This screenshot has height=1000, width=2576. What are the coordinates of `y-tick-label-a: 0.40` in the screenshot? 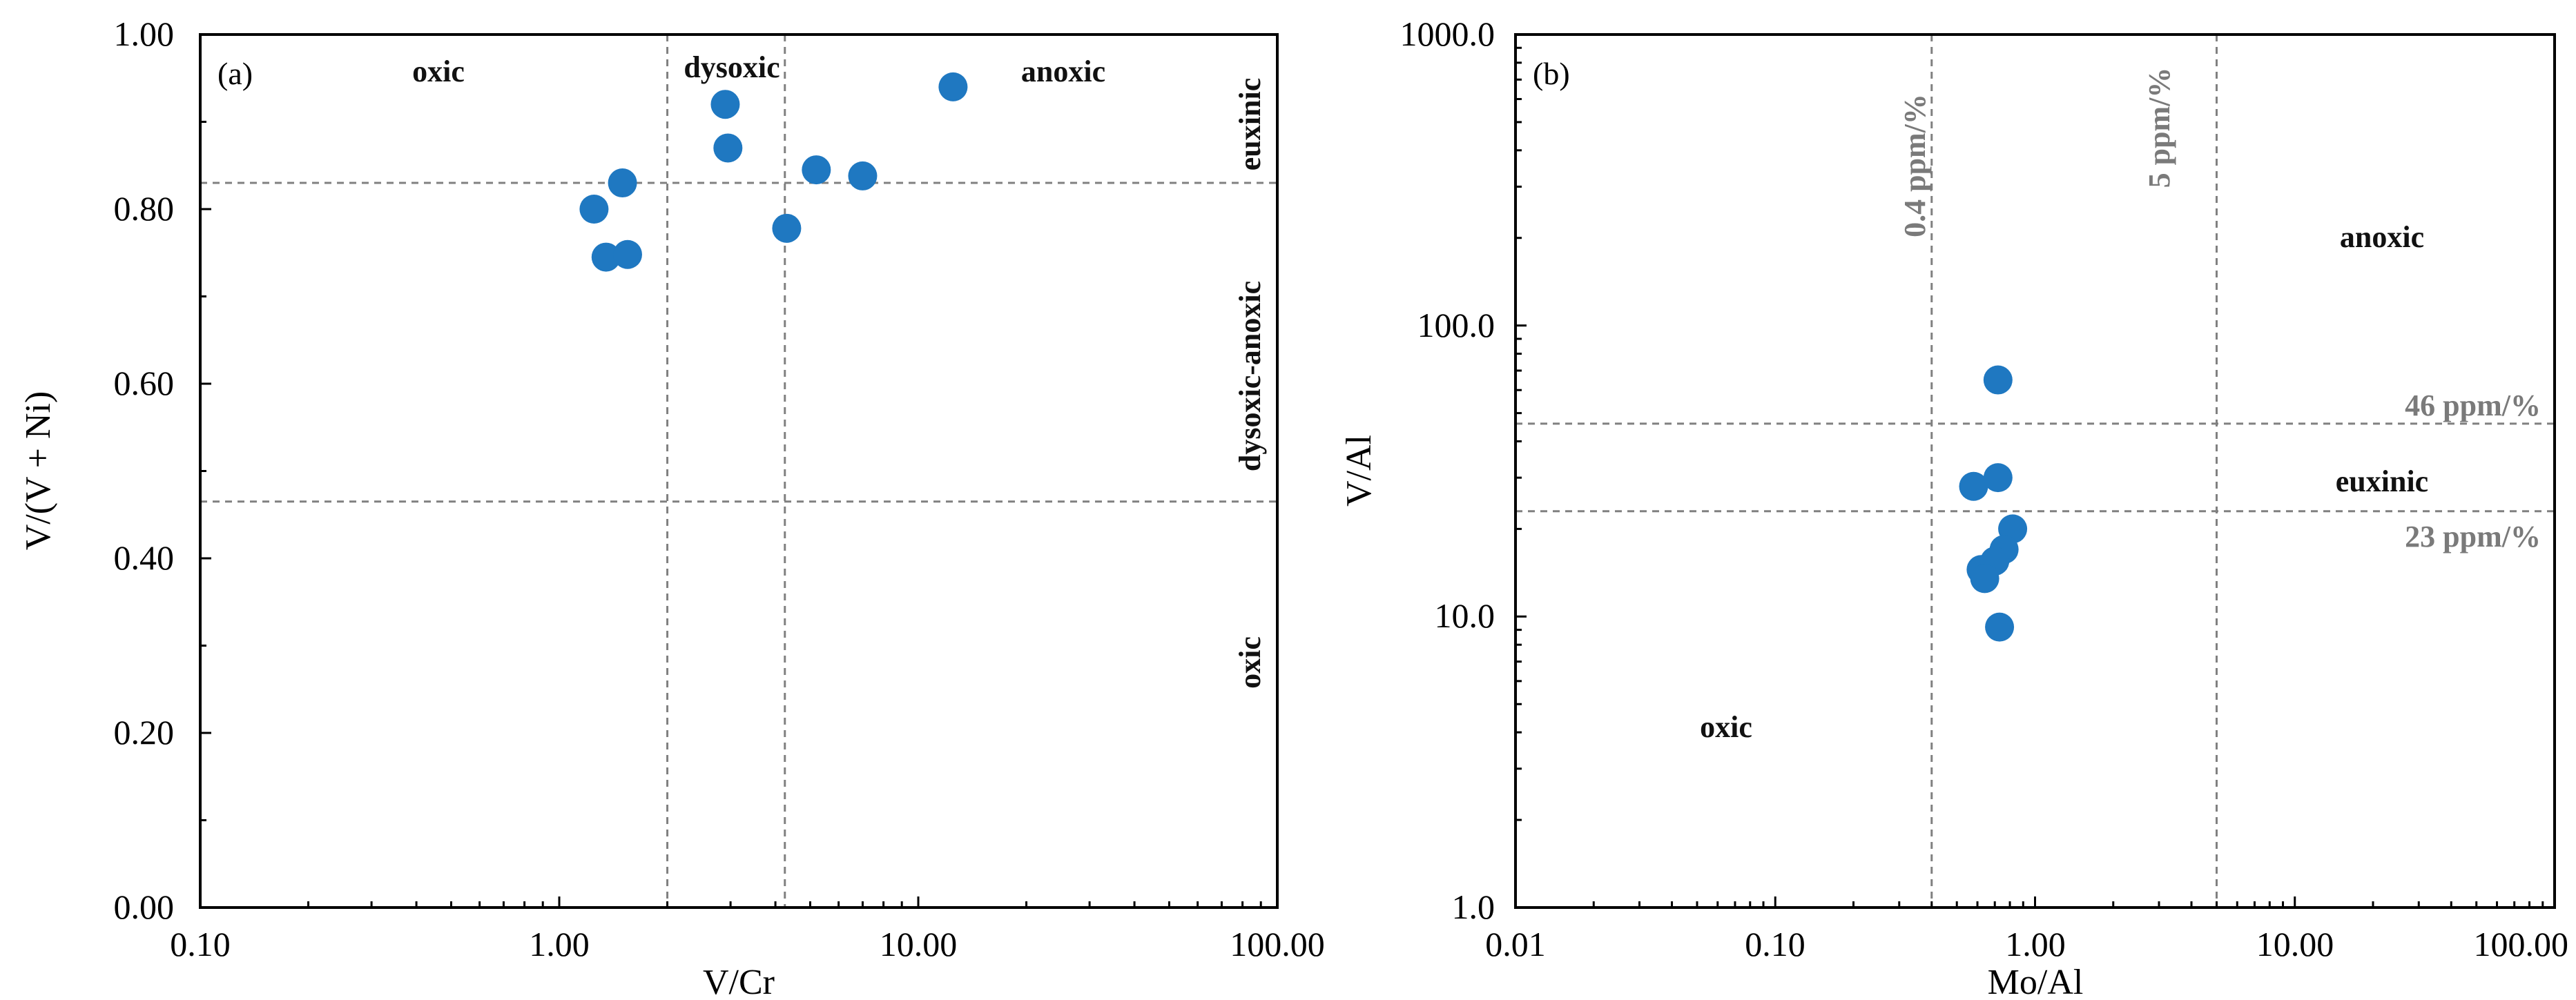 It's located at (145, 557).